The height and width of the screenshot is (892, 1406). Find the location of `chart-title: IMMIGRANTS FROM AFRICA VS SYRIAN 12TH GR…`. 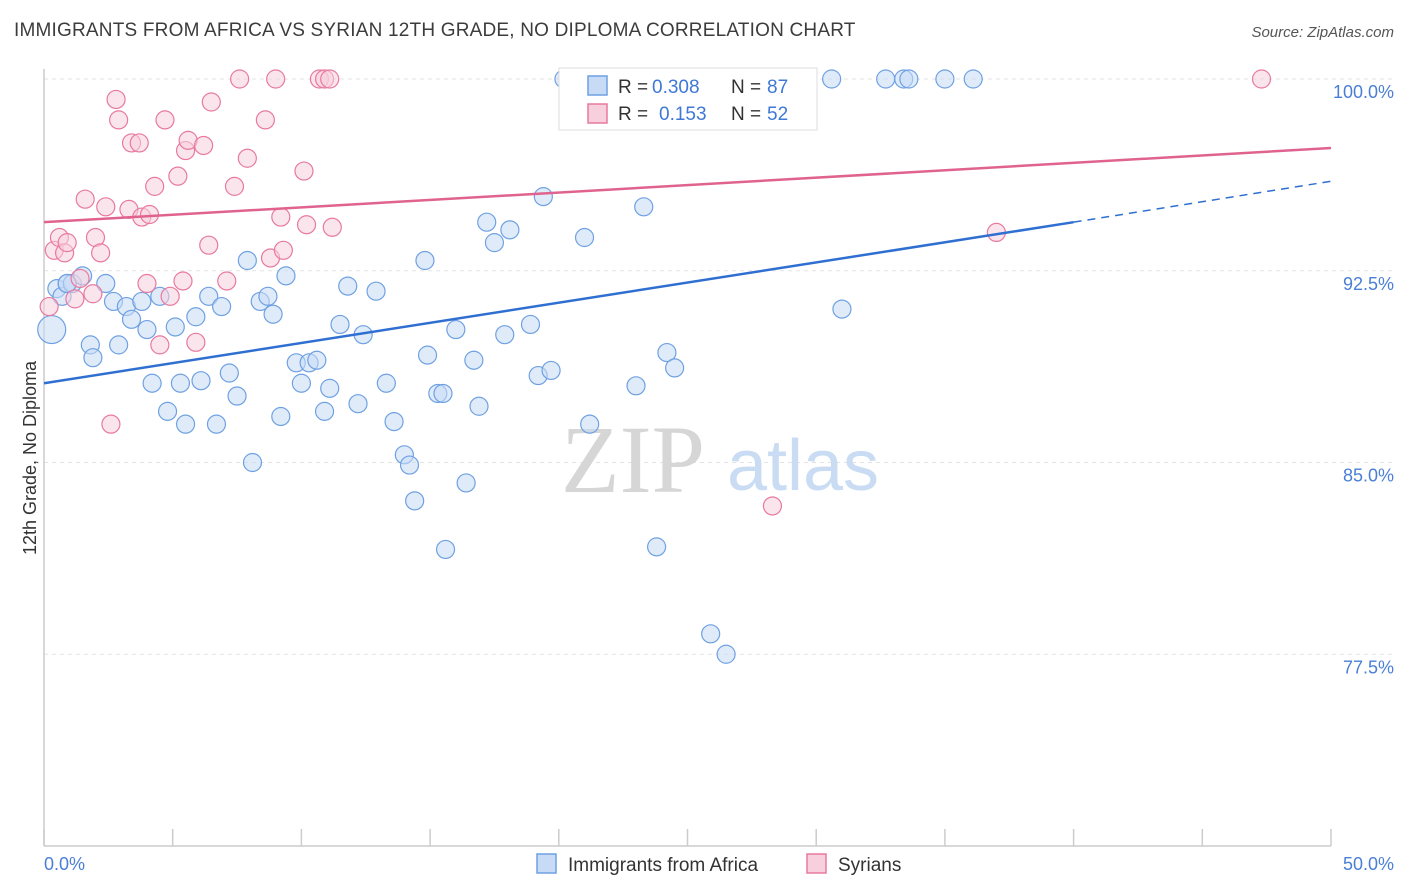

chart-title: IMMIGRANTS FROM AFRICA VS SYRIAN 12TH GR… is located at coordinates (435, 30).